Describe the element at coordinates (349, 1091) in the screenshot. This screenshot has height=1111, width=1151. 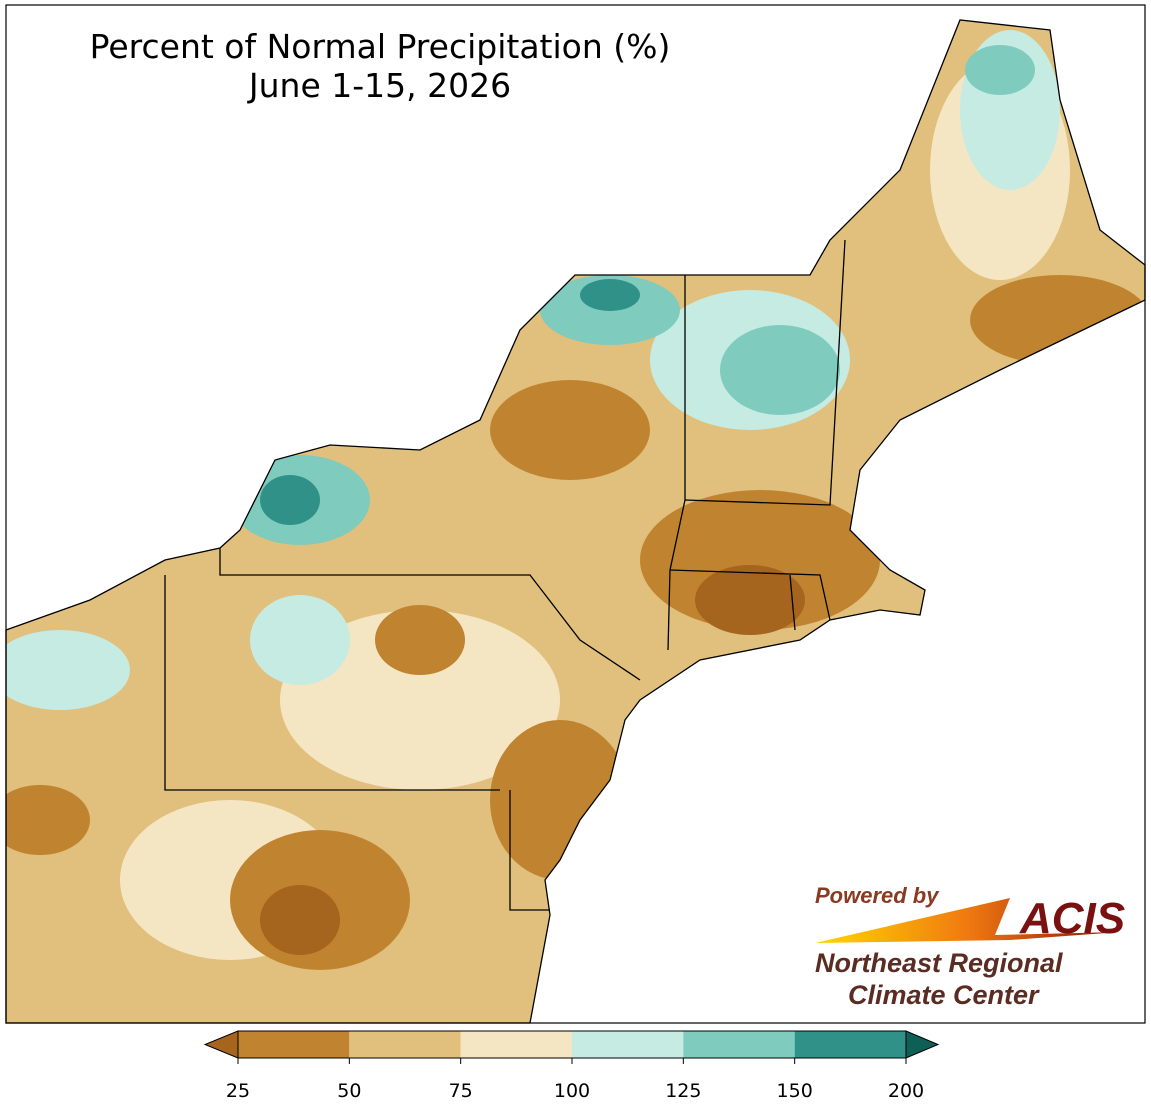
I see `colorbar-tick-label: 50` at that location.